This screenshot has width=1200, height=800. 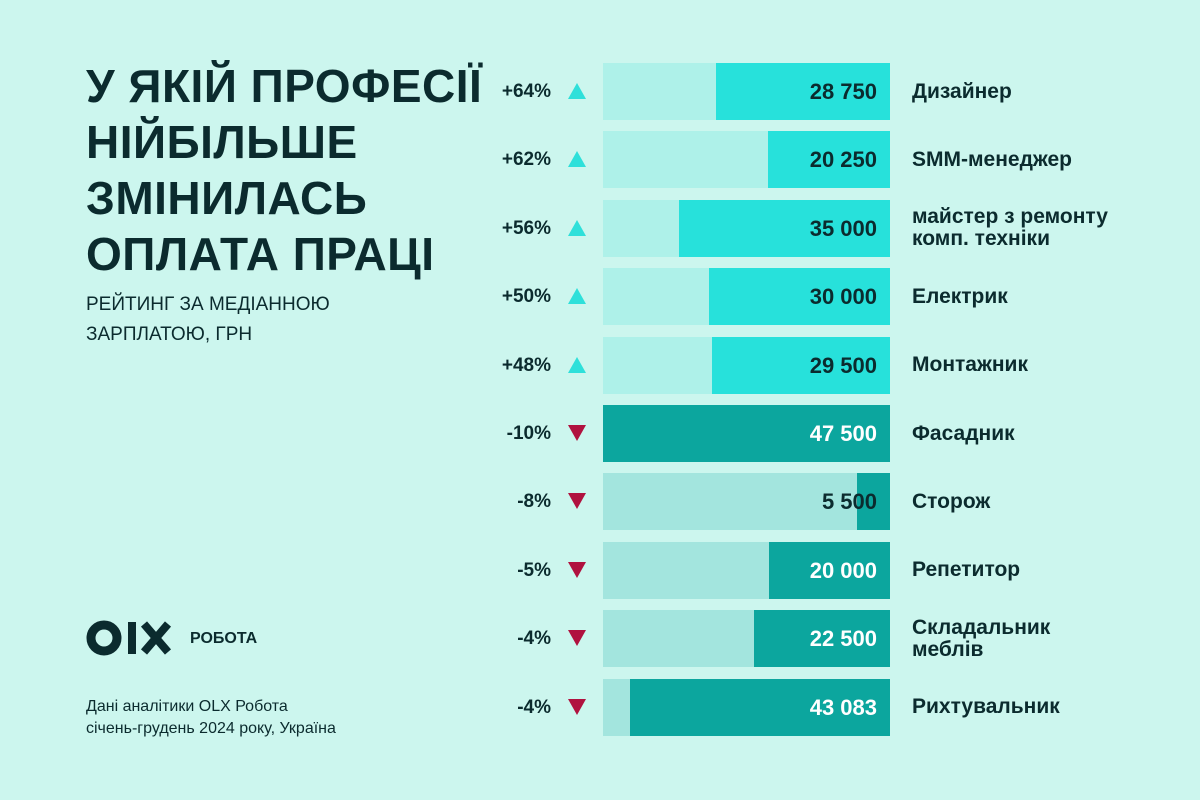 I want to click on category-label: Монтажник, so click(x=970, y=365).